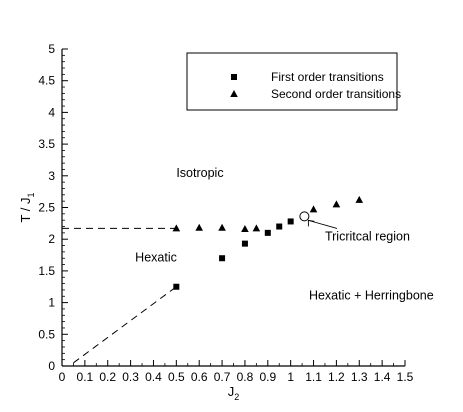 The width and height of the screenshot is (463, 412). I want to click on y-axis-label: T / J1, so click(27, 207).